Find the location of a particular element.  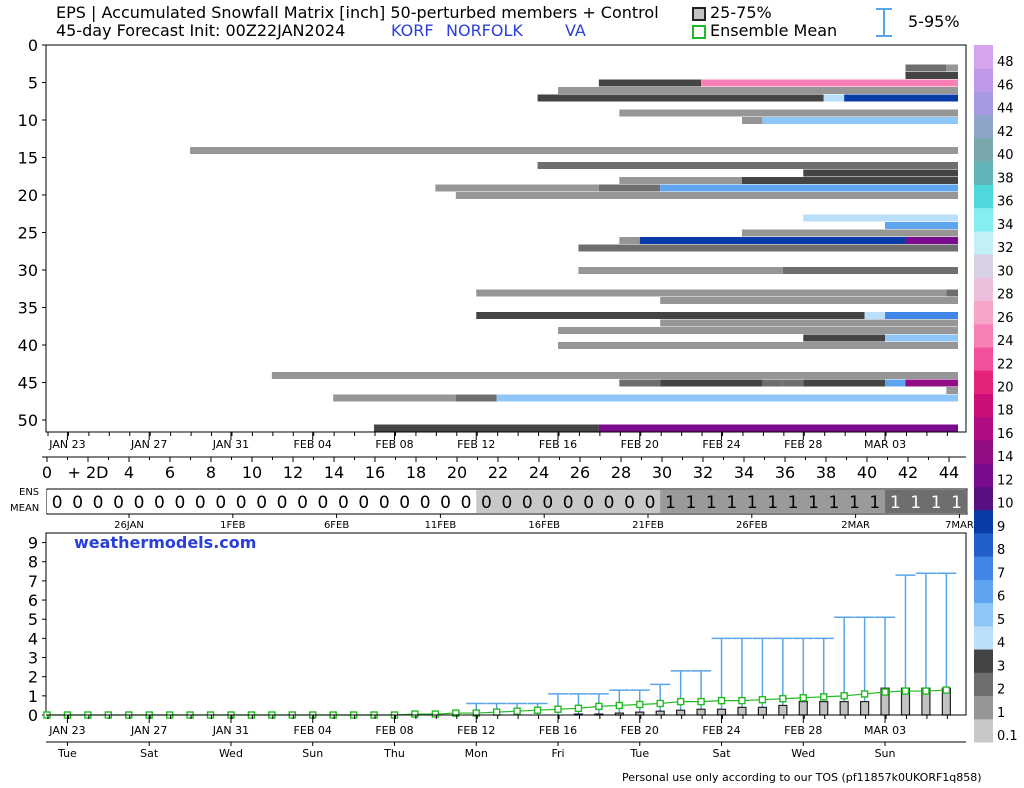

colorbar-label: 20 is located at coordinates (1005, 388).